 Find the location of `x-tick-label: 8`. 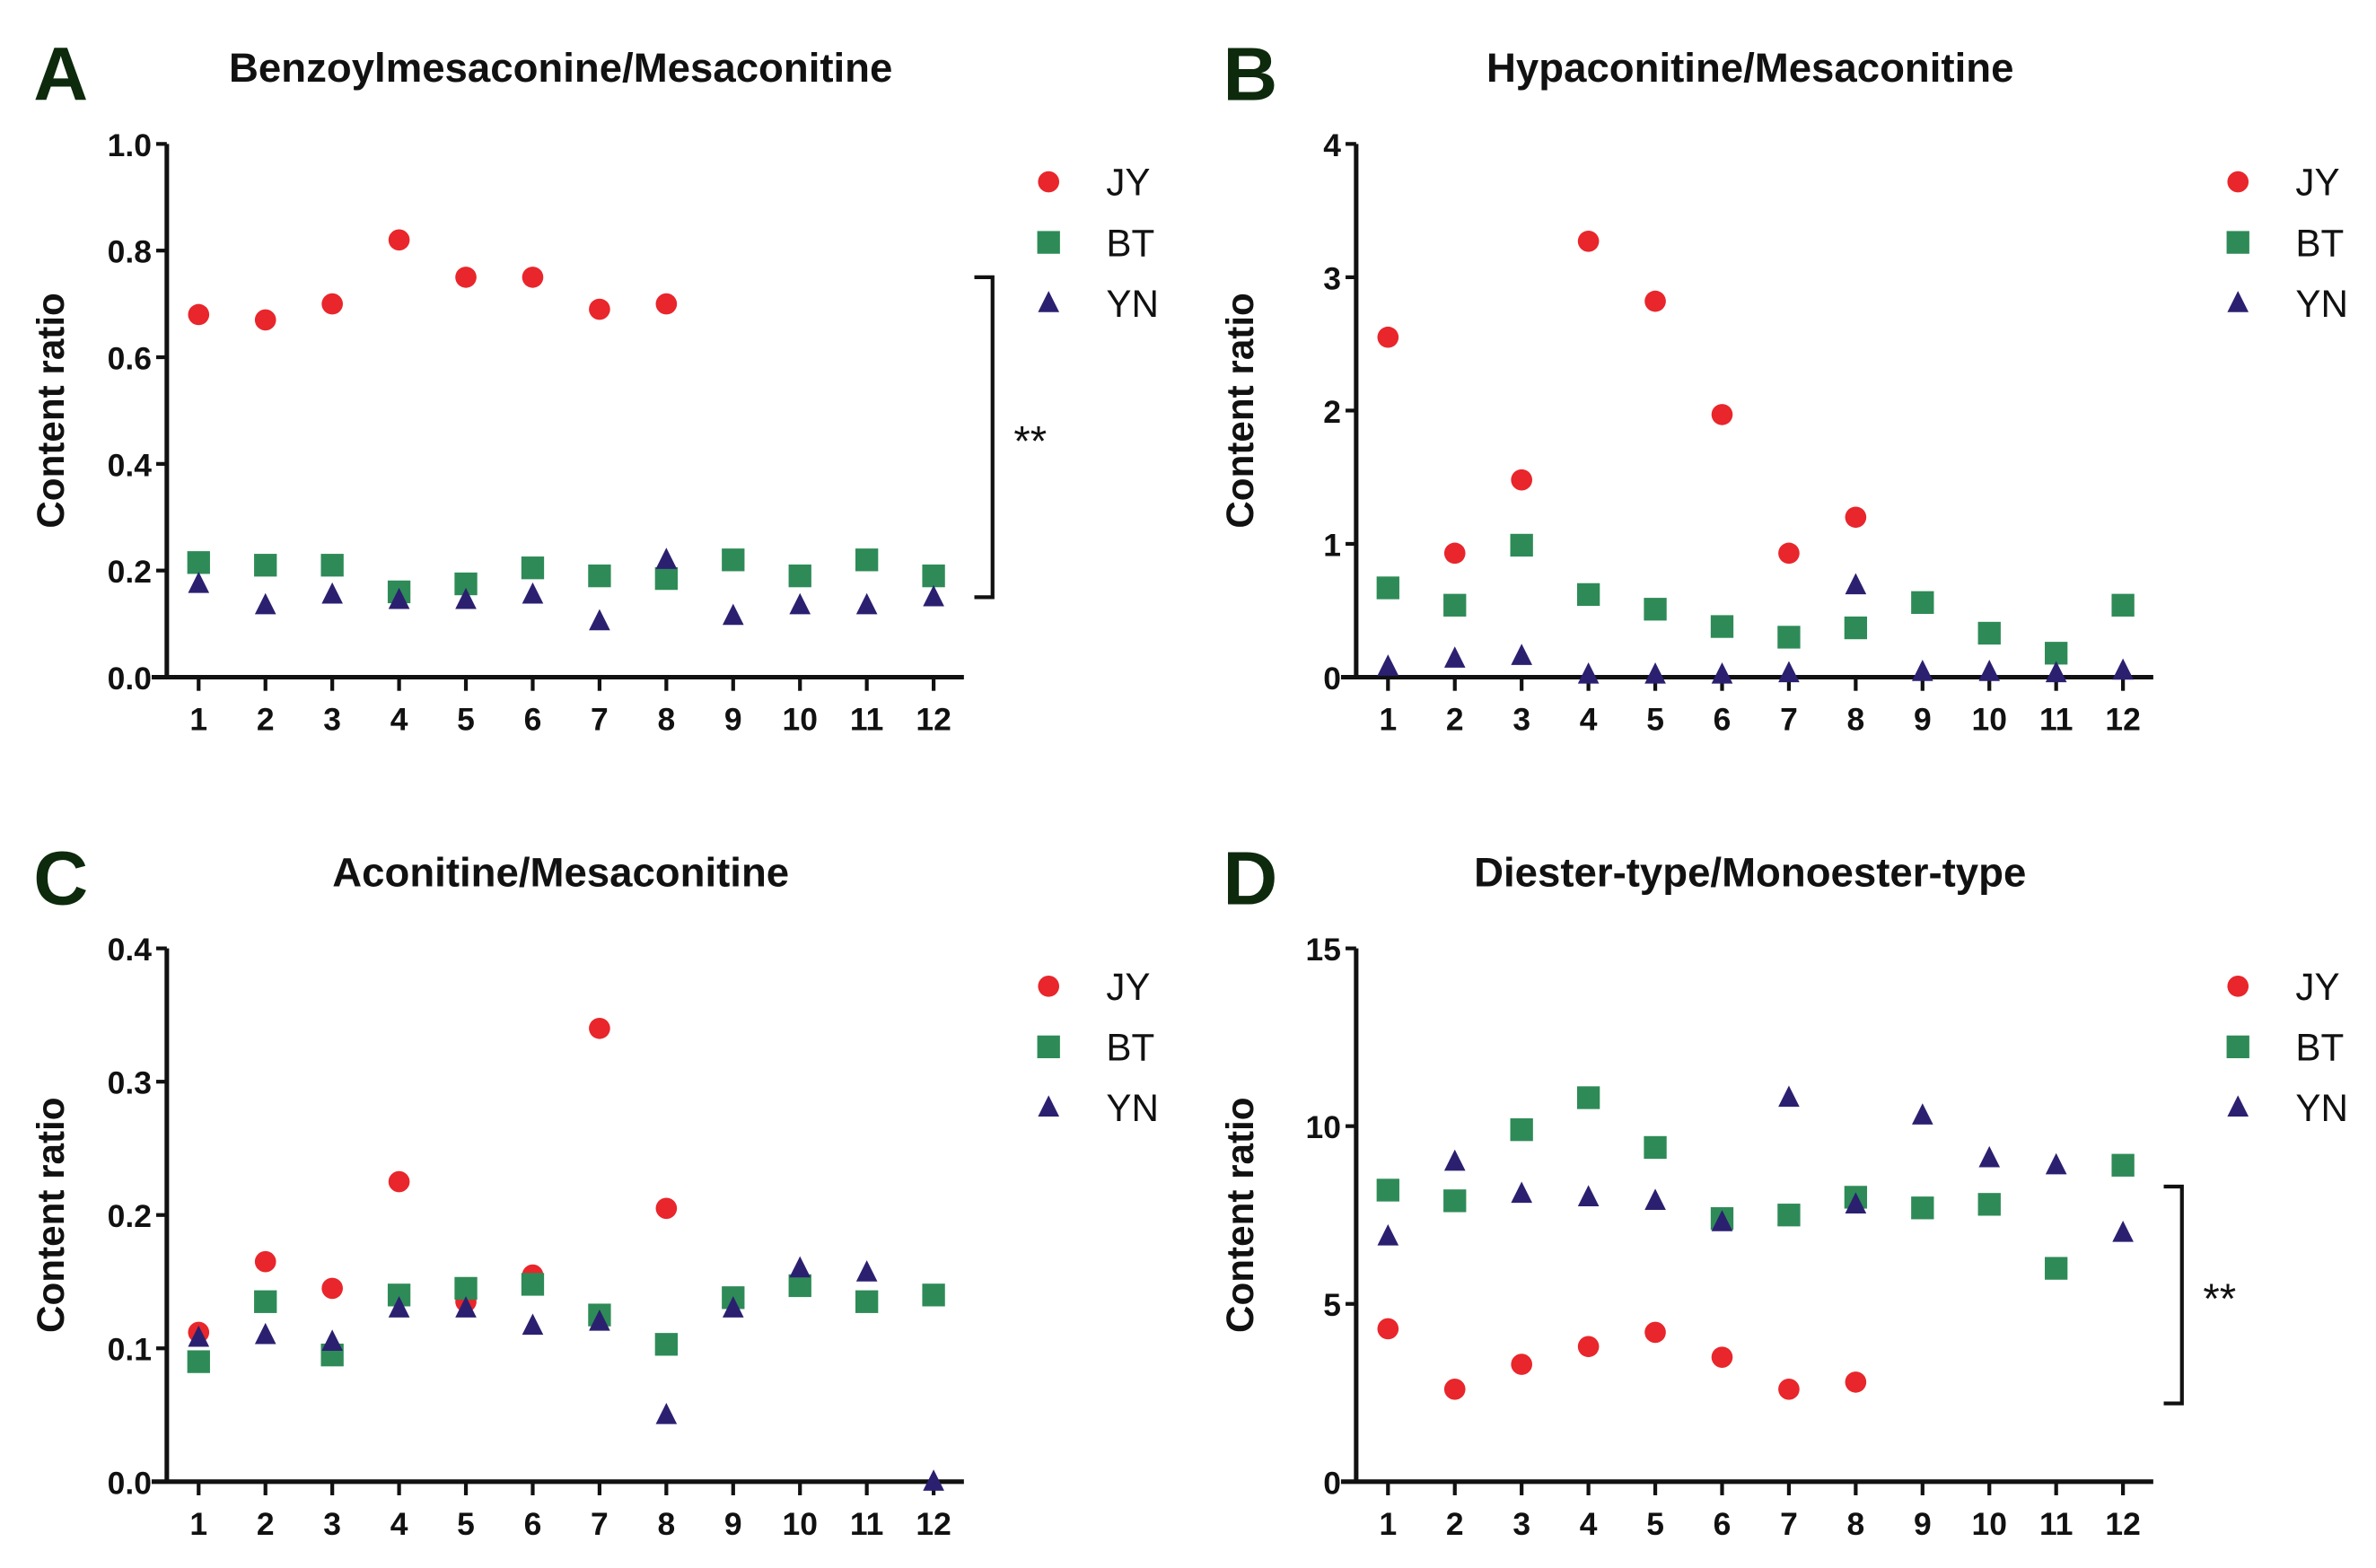

x-tick-label: 8 is located at coordinates (1856, 720).